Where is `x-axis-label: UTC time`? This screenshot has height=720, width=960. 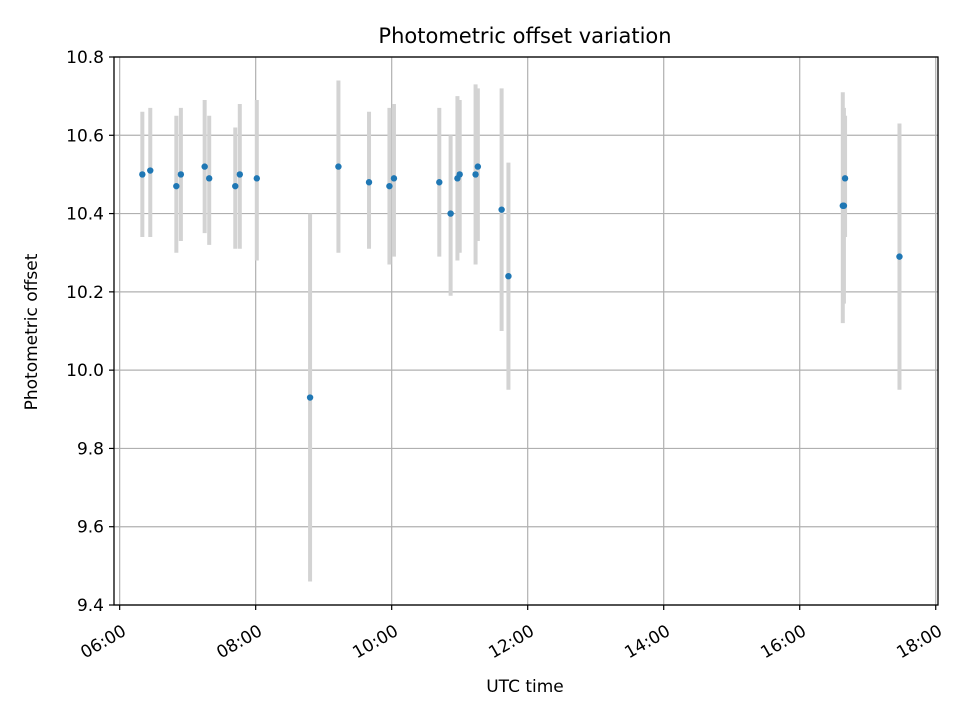 x-axis-label: UTC time is located at coordinates (525, 687).